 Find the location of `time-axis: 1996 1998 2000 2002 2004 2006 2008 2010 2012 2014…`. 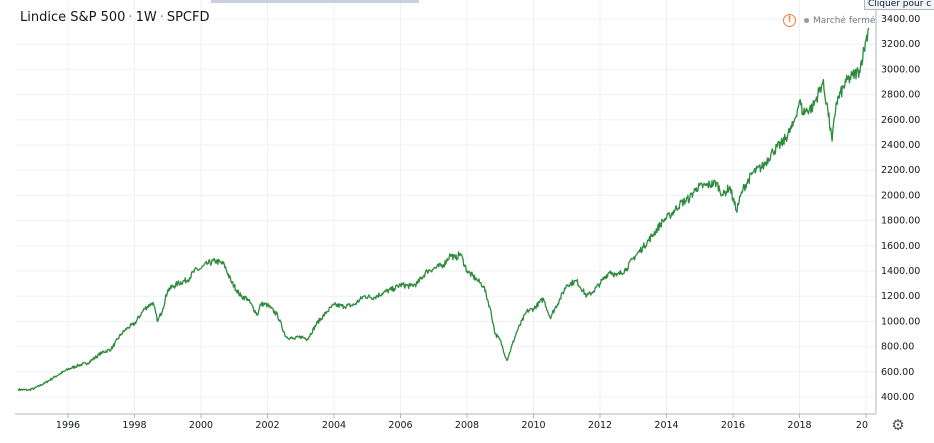

time-axis: 1996 1998 2000 2002 2004 2006 2008 2010 2012 2014… is located at coordinates (462, 422).